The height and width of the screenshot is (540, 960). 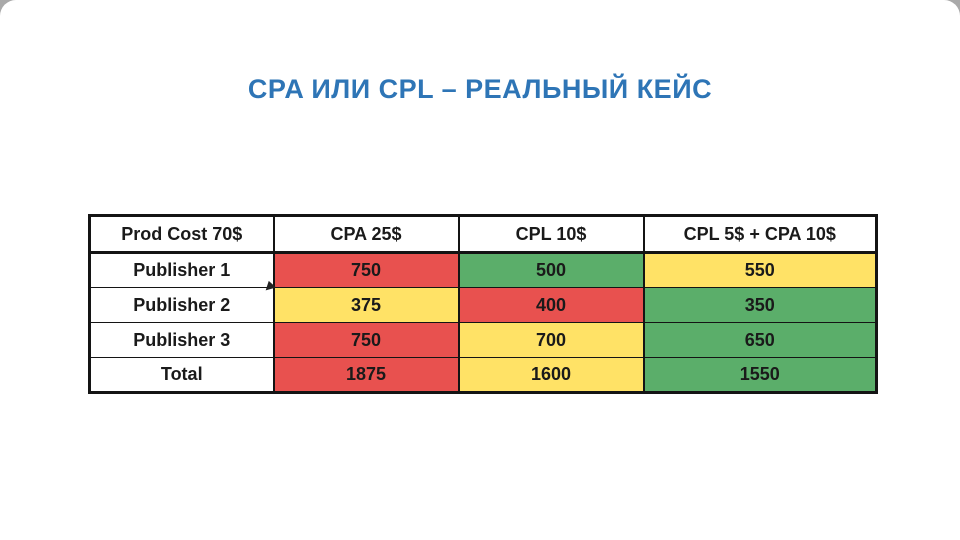 I want to click on value-cell: 400, so click(x=551, y=305).